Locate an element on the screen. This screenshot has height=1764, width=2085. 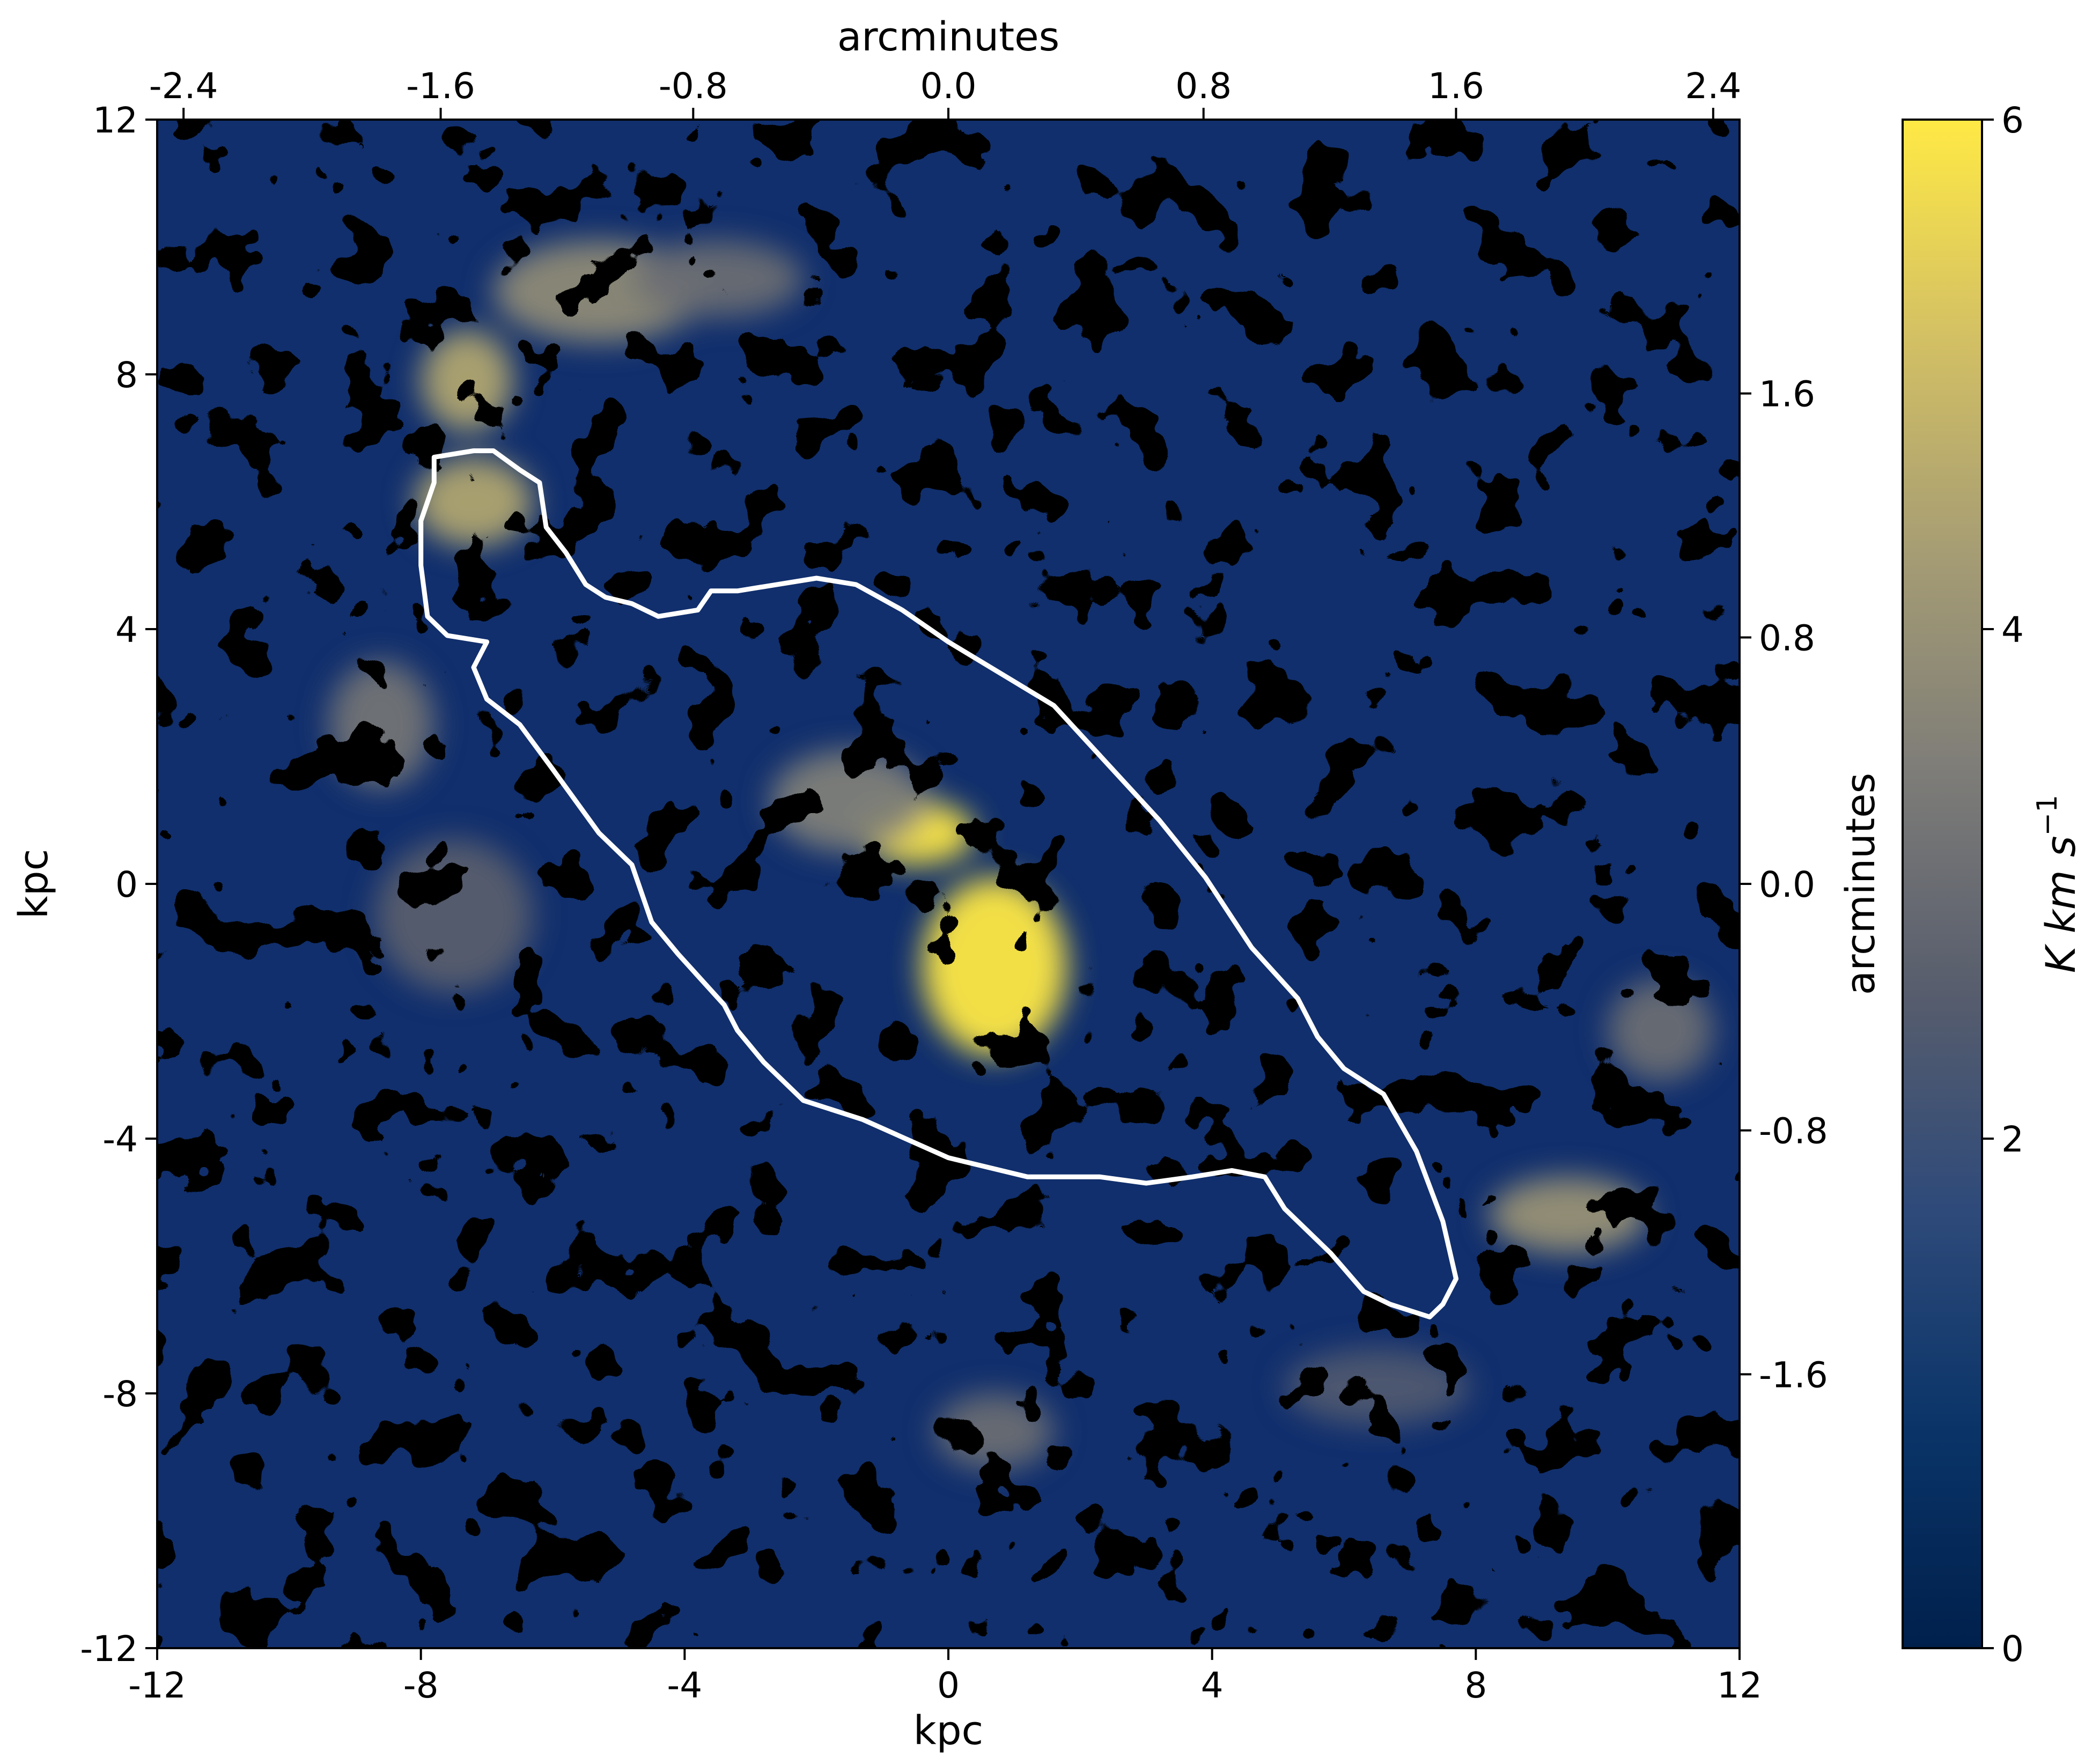
x-tick-label: 4 is located at coordinates (1212, 1685).